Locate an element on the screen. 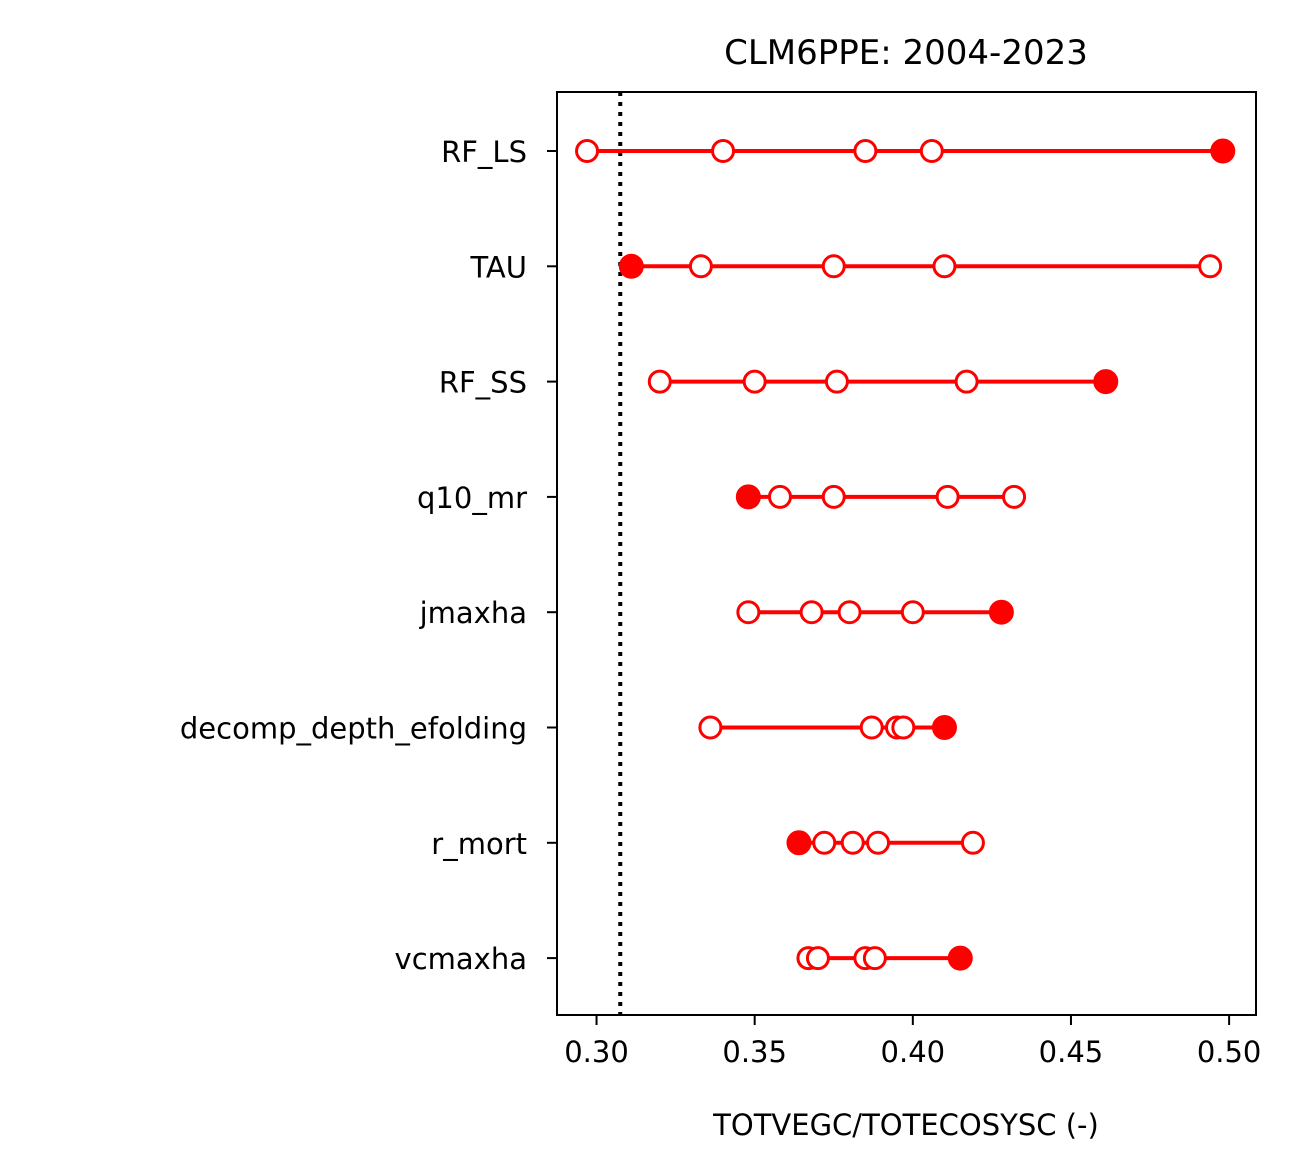  y-tick-label: RF_LS is located at coordinates (484, 152).